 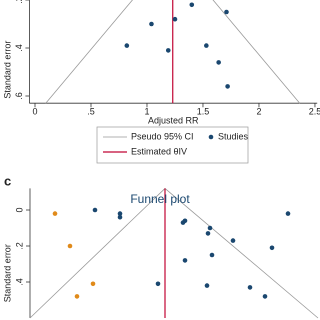 I want to click on y-tick-label: 0, so click(x=19, y=209).